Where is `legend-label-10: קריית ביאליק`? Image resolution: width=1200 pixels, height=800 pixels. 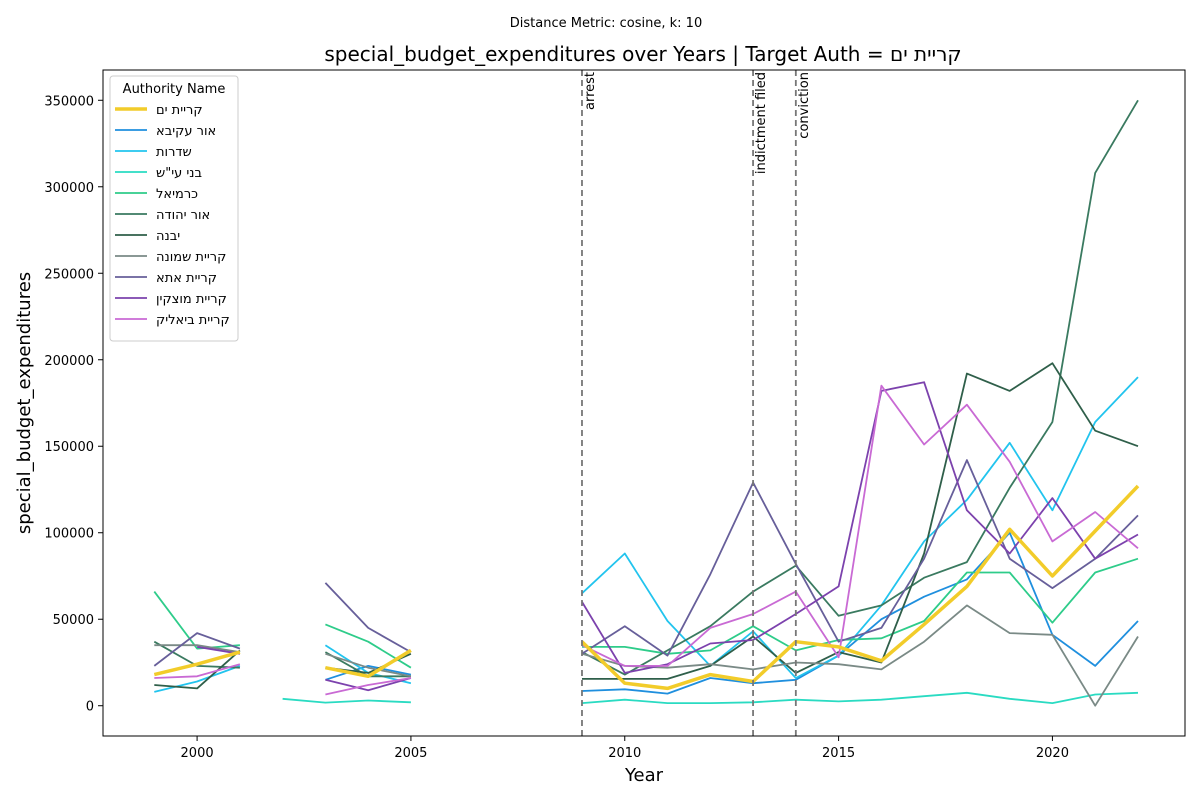 legend-label-10: קריית ביאליק is located at coordinates (193, 320).